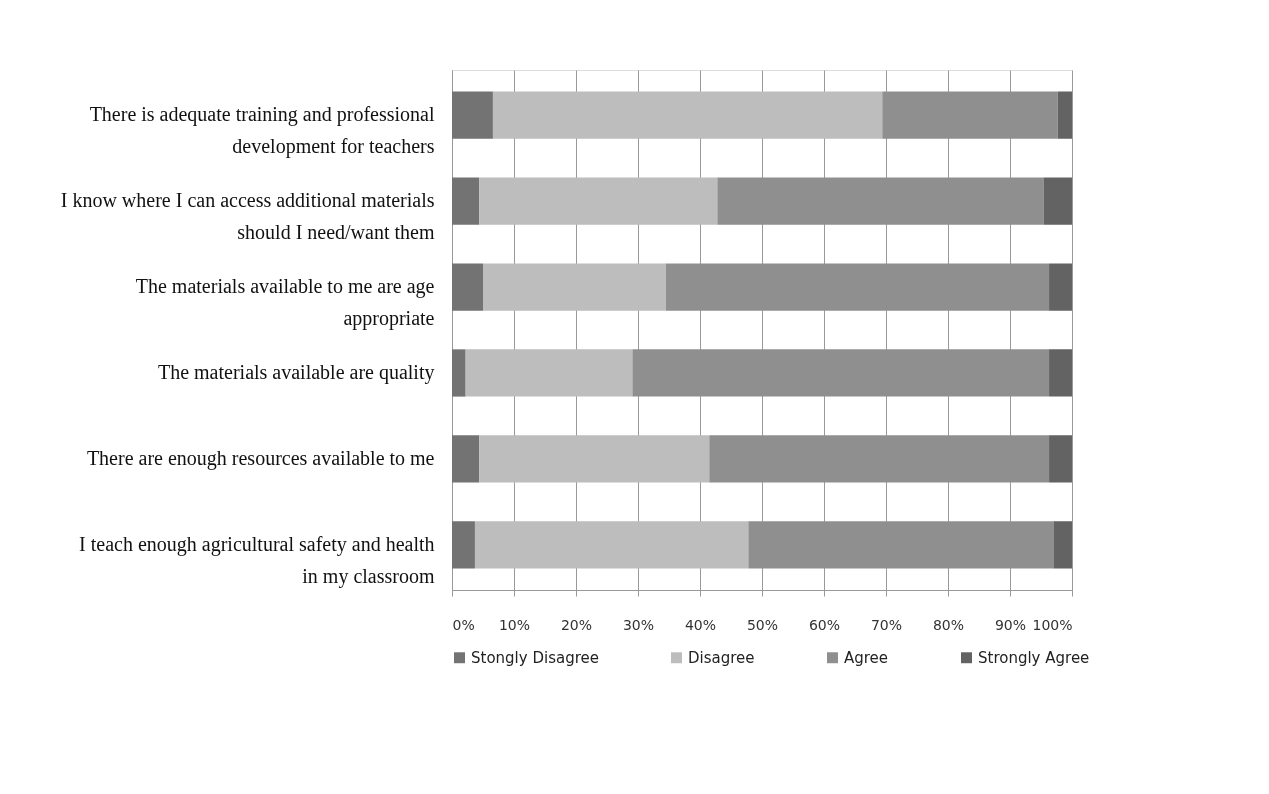 Image resolution: width=1269 pixels, height=794 pixels. I want to click on y-tick-label: The materials available are quality, so click(296, 372).